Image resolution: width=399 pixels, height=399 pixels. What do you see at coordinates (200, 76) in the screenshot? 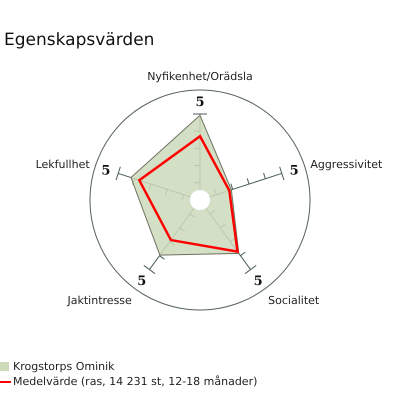
I see `spoke-label: Nyfikenhet/Orädsla` at bounding box center [200, 76].